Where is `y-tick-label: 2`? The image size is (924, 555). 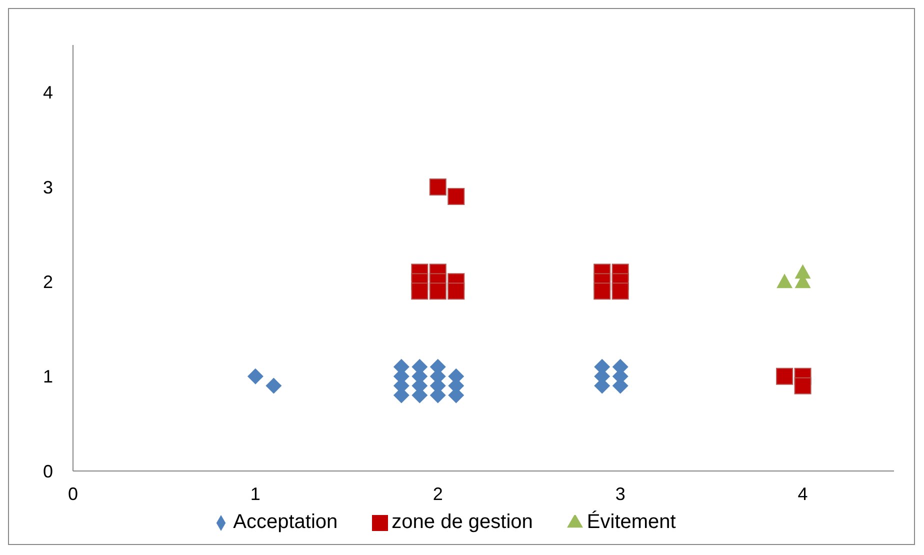
y-tick-label: 2 is located at coordinates (47, 282).